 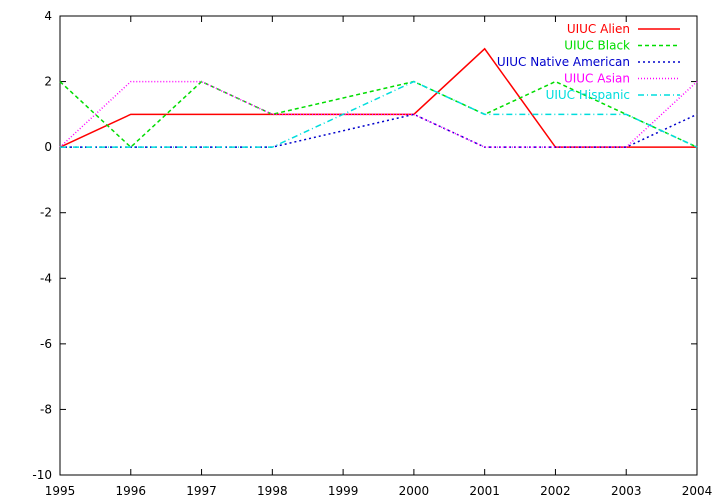 What do you see at coordinates (48, 147) in the screenshot?
I see `y-tick-label: 0` at bounding box center [48, 147].